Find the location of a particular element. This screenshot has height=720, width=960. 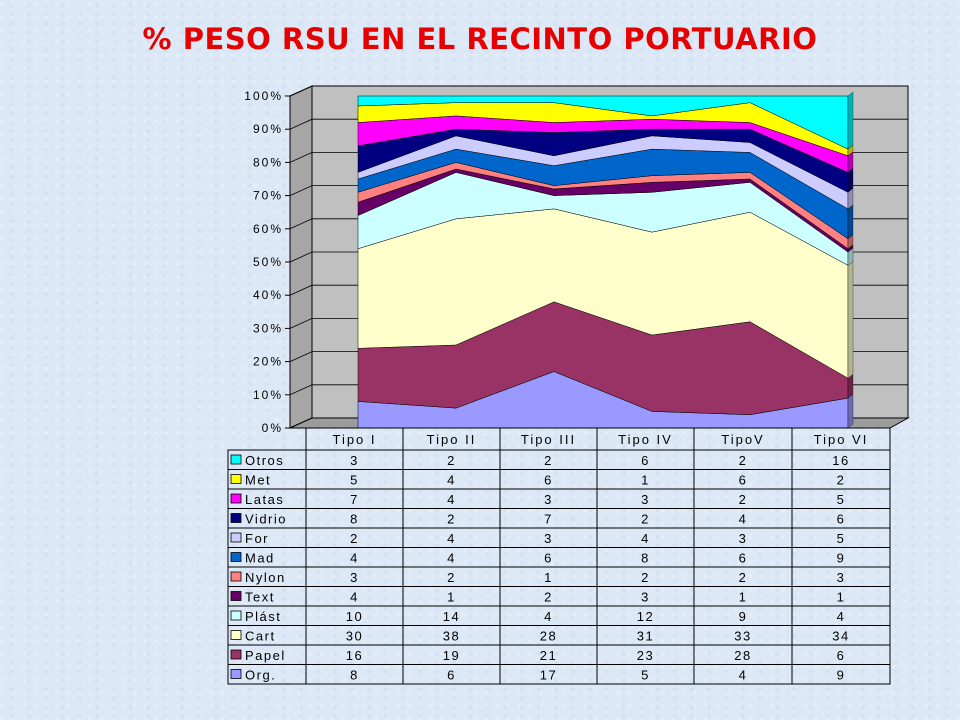

y-tick-label: 50% is located at coordinates (268, 262).